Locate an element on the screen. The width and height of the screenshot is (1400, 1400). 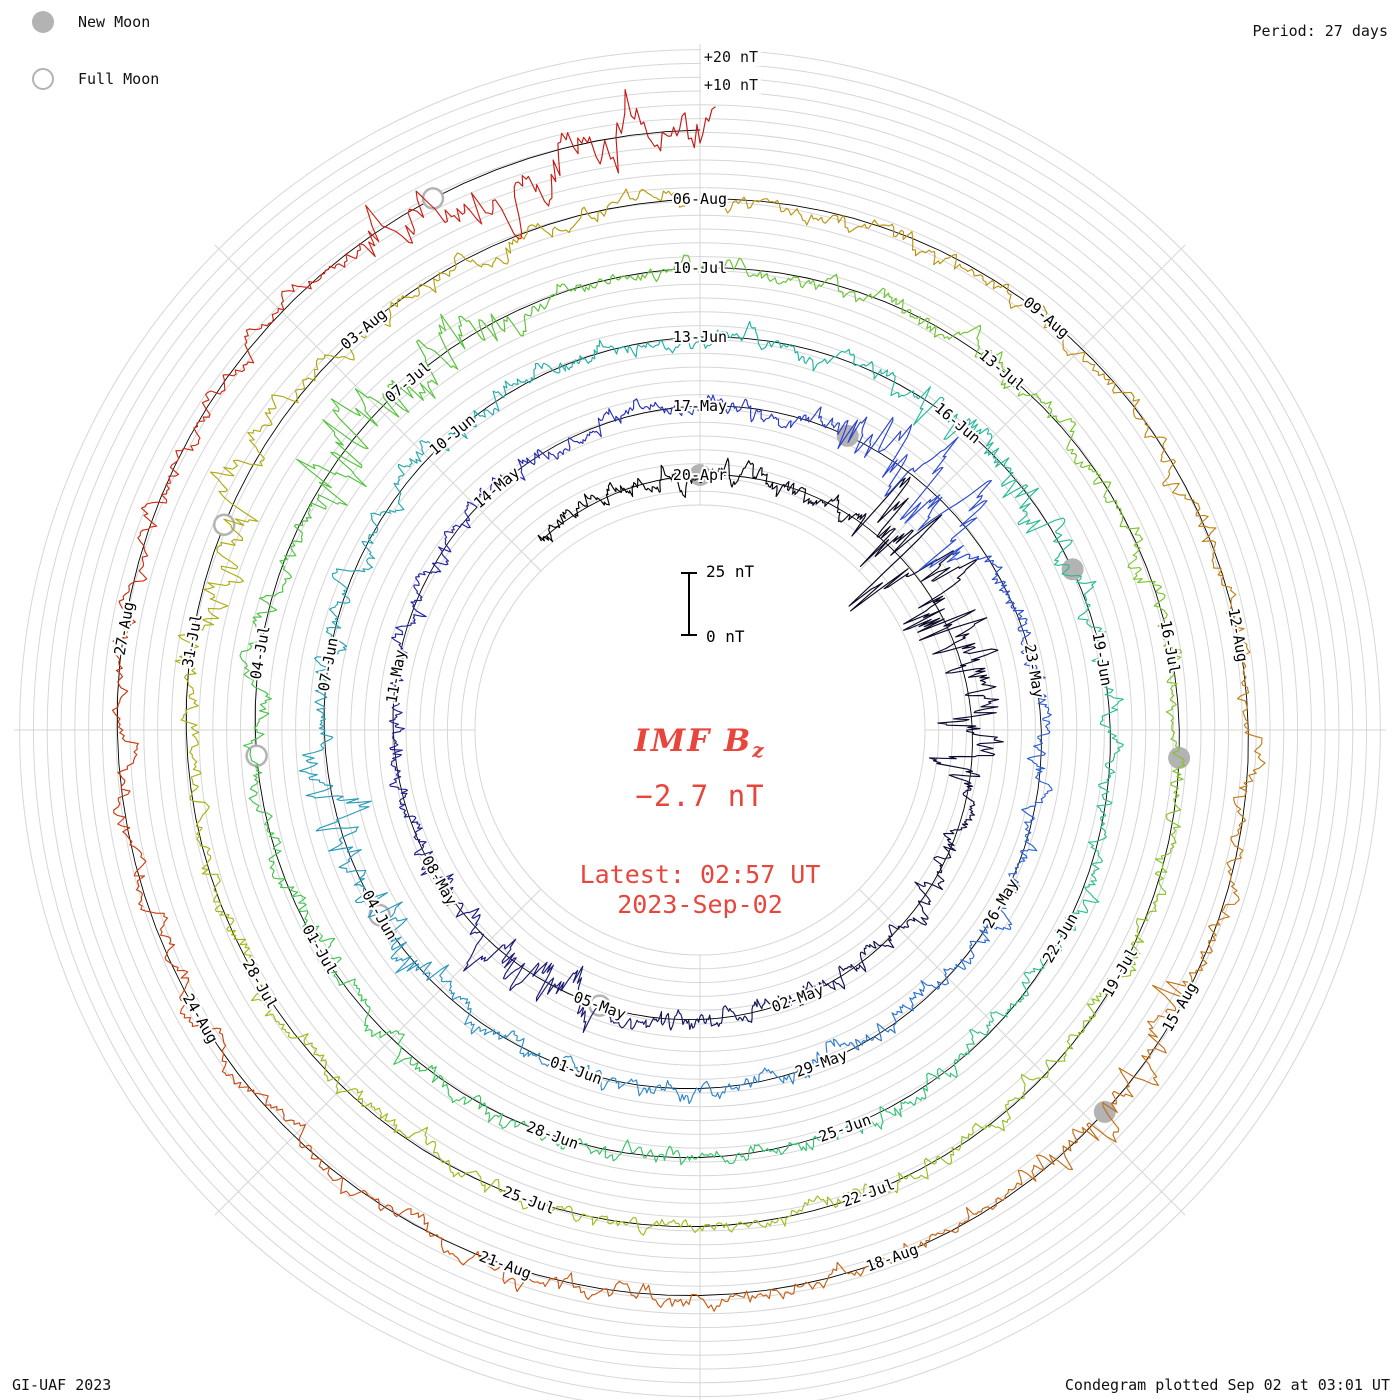
ring-date-label: 19-Jul is located at coordinates (1120, 973).